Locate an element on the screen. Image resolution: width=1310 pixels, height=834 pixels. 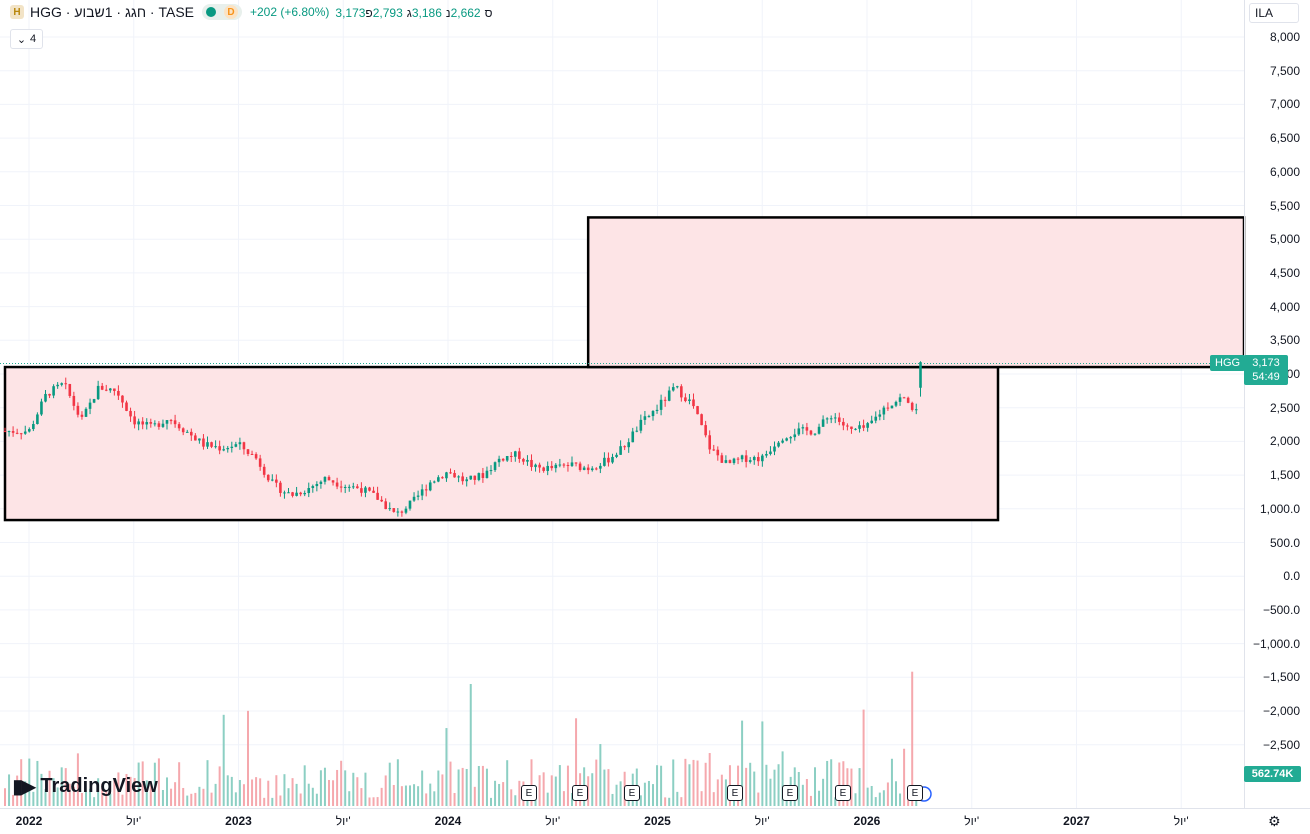
symbol-logo-icon: H is located at coordinates (17, 12).